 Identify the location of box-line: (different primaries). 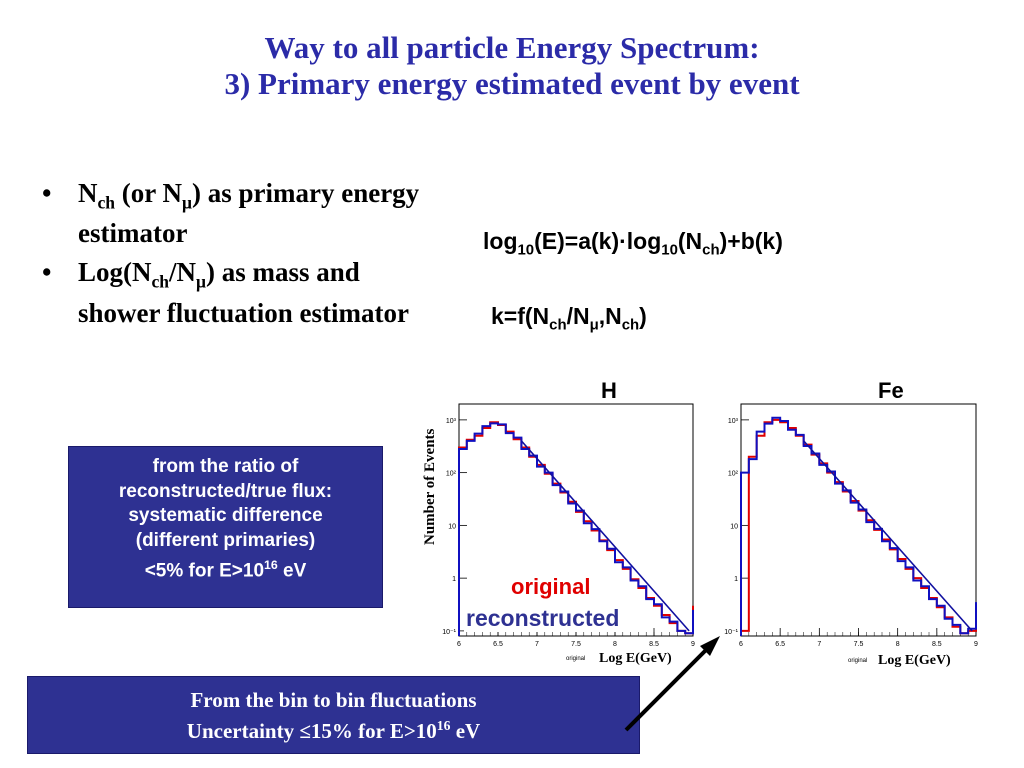
(225, 540).